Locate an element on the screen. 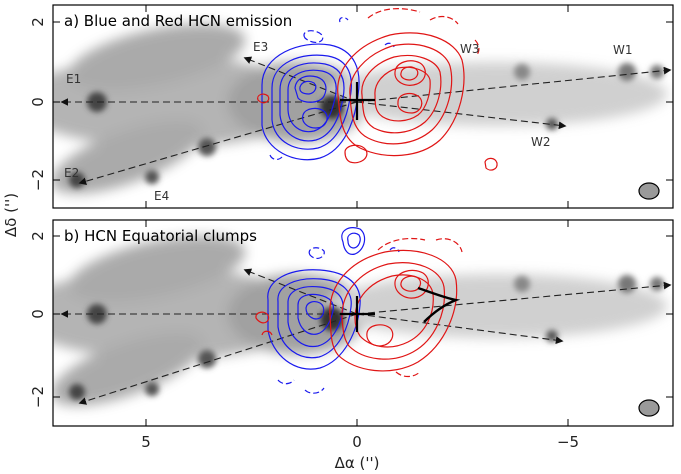 This screenshot has width=681, height=474. feature-label-e1: E1 is located at coordinates (73, 79).